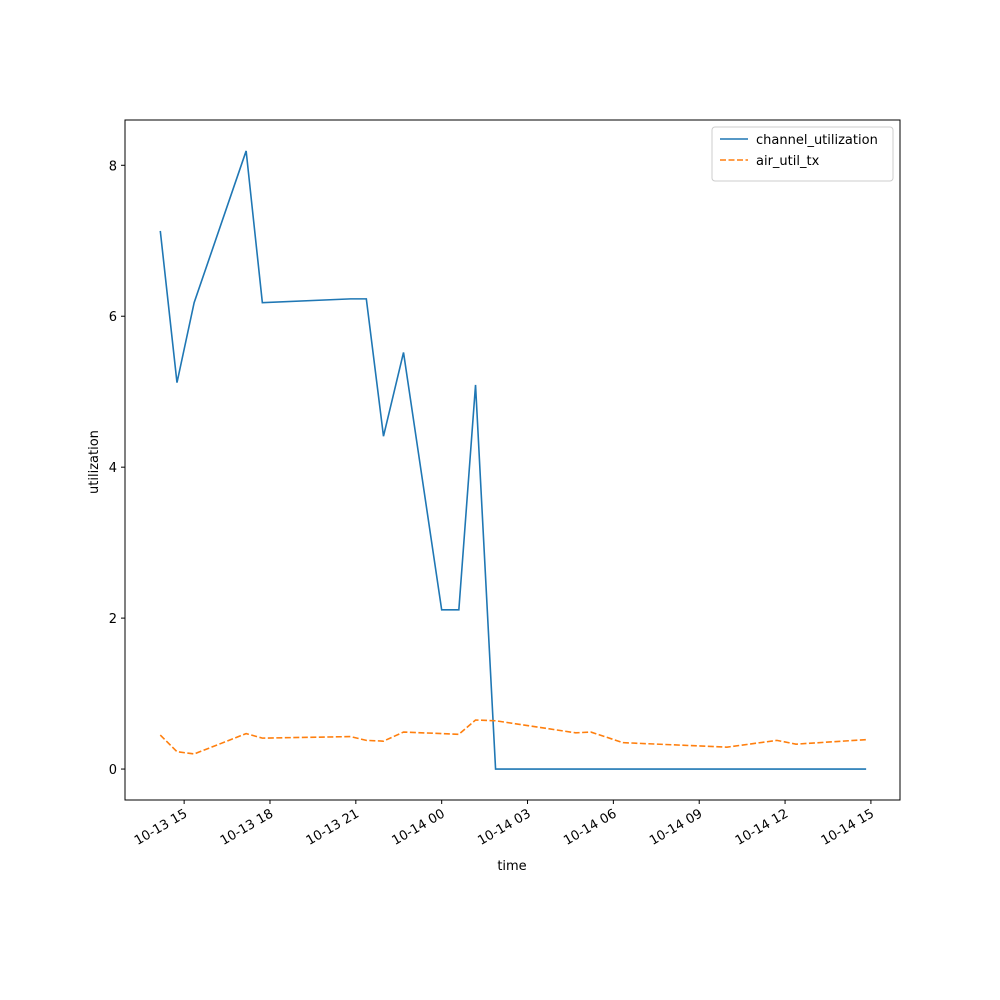  What do you see at coordinates (848, 827) in the screenshot?
I see `x-tick-label: 10-14 15` at bounding box center [848, 827].